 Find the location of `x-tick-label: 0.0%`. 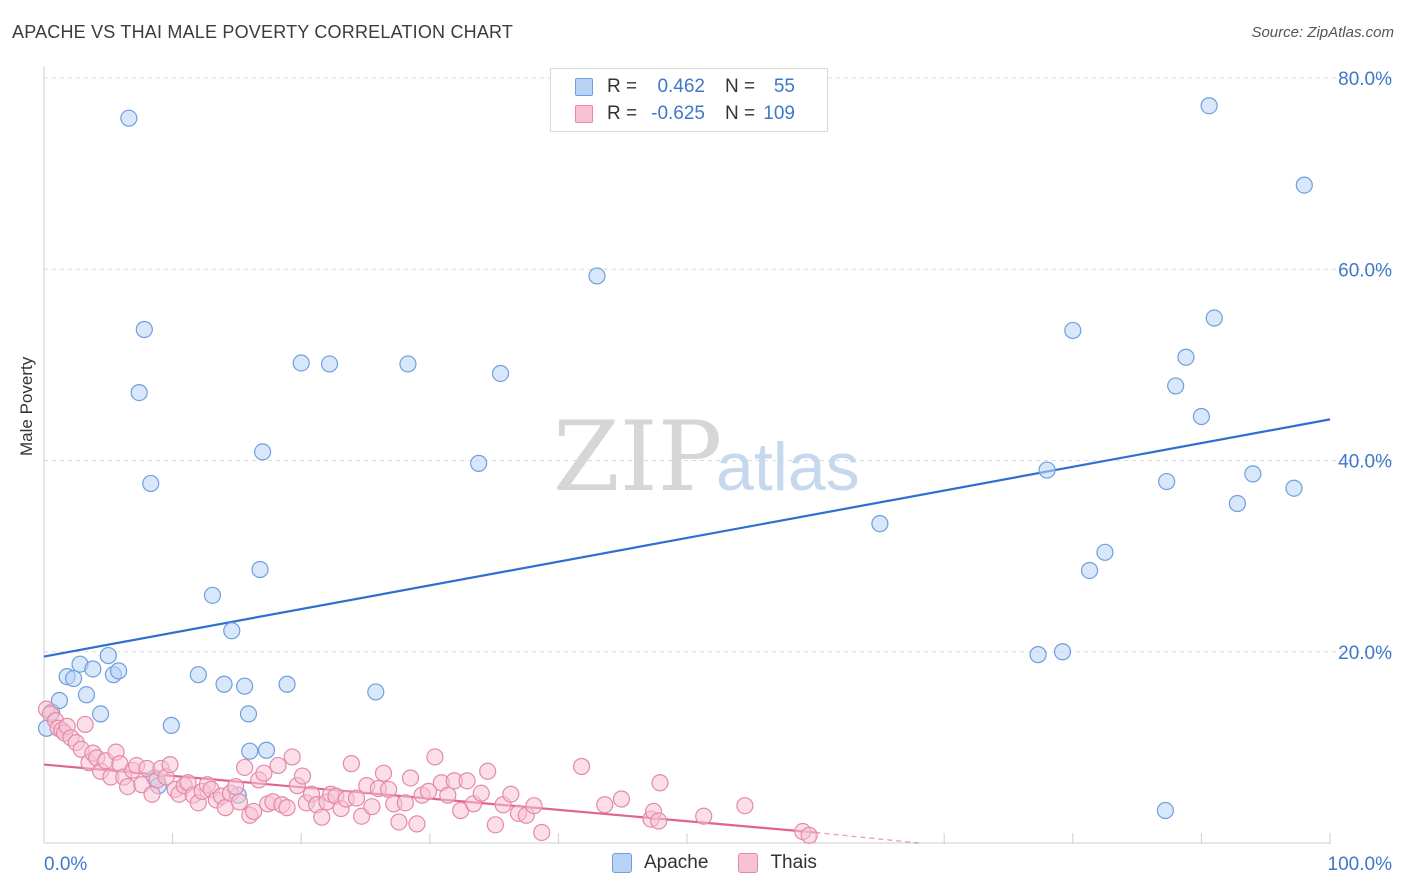

x-tick-label: 0.0% is located at coordinates (65, 864).